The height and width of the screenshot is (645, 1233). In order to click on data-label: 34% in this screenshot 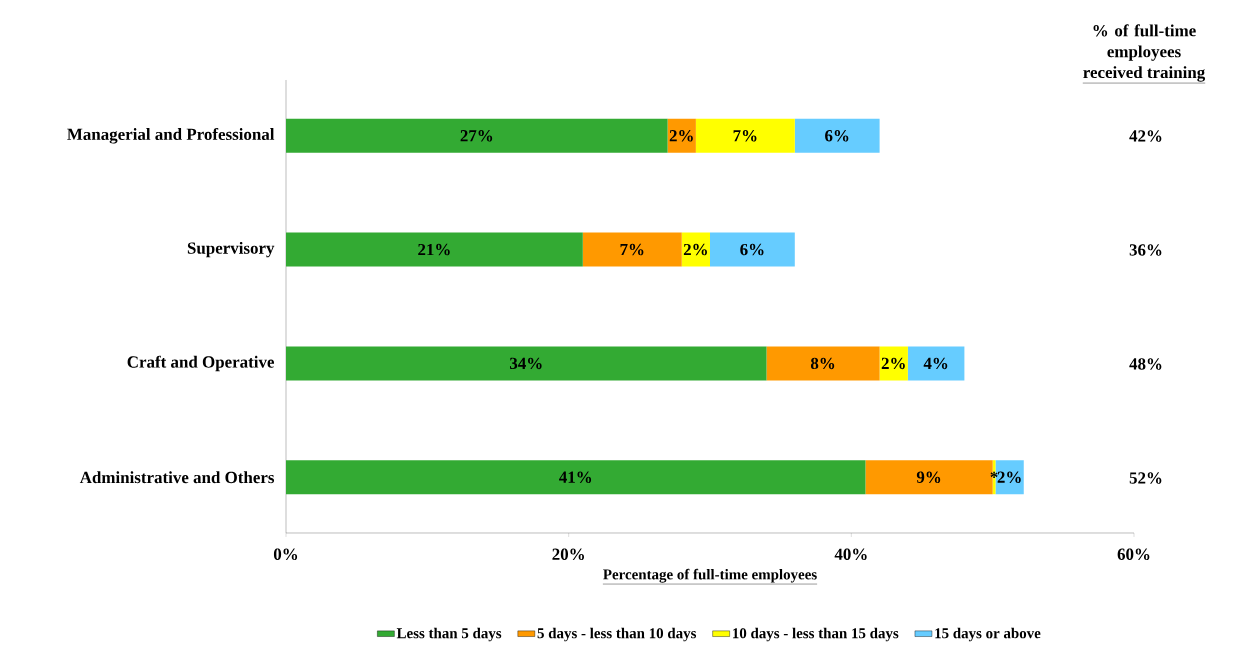, I will do `click(525, 363)`.